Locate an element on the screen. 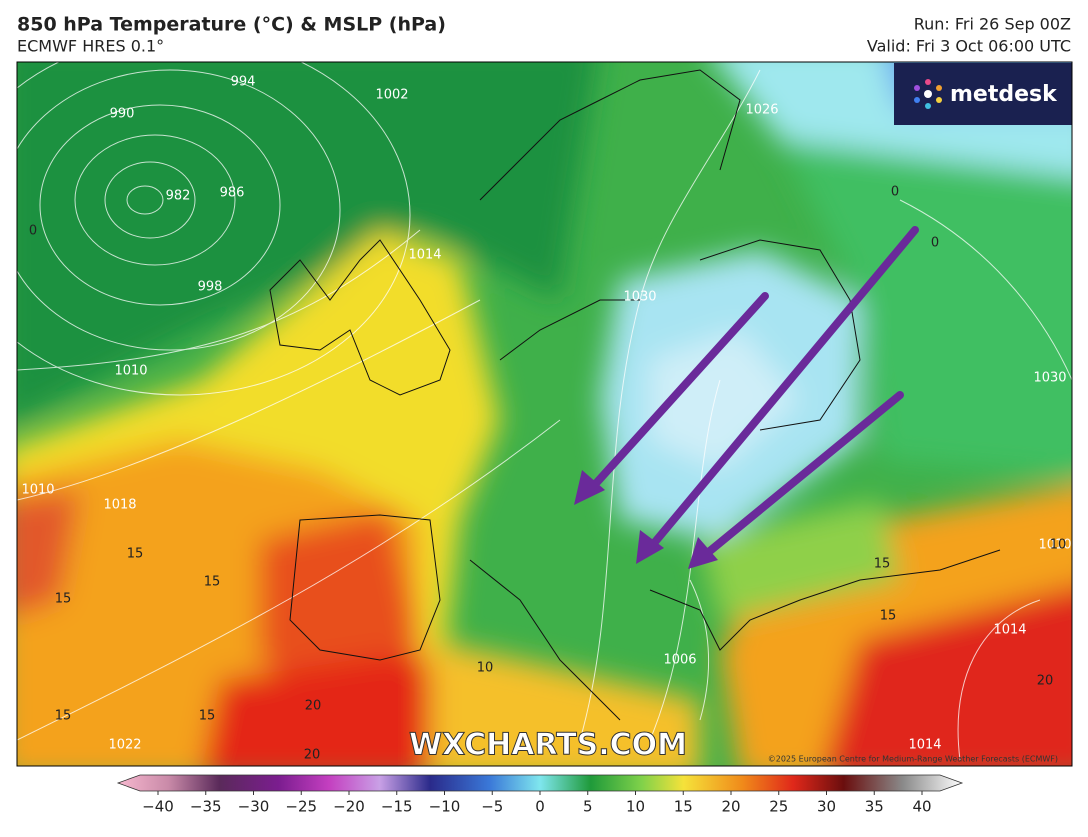  colorbar-tick-label: 15 is located at coordinates (683, 807).